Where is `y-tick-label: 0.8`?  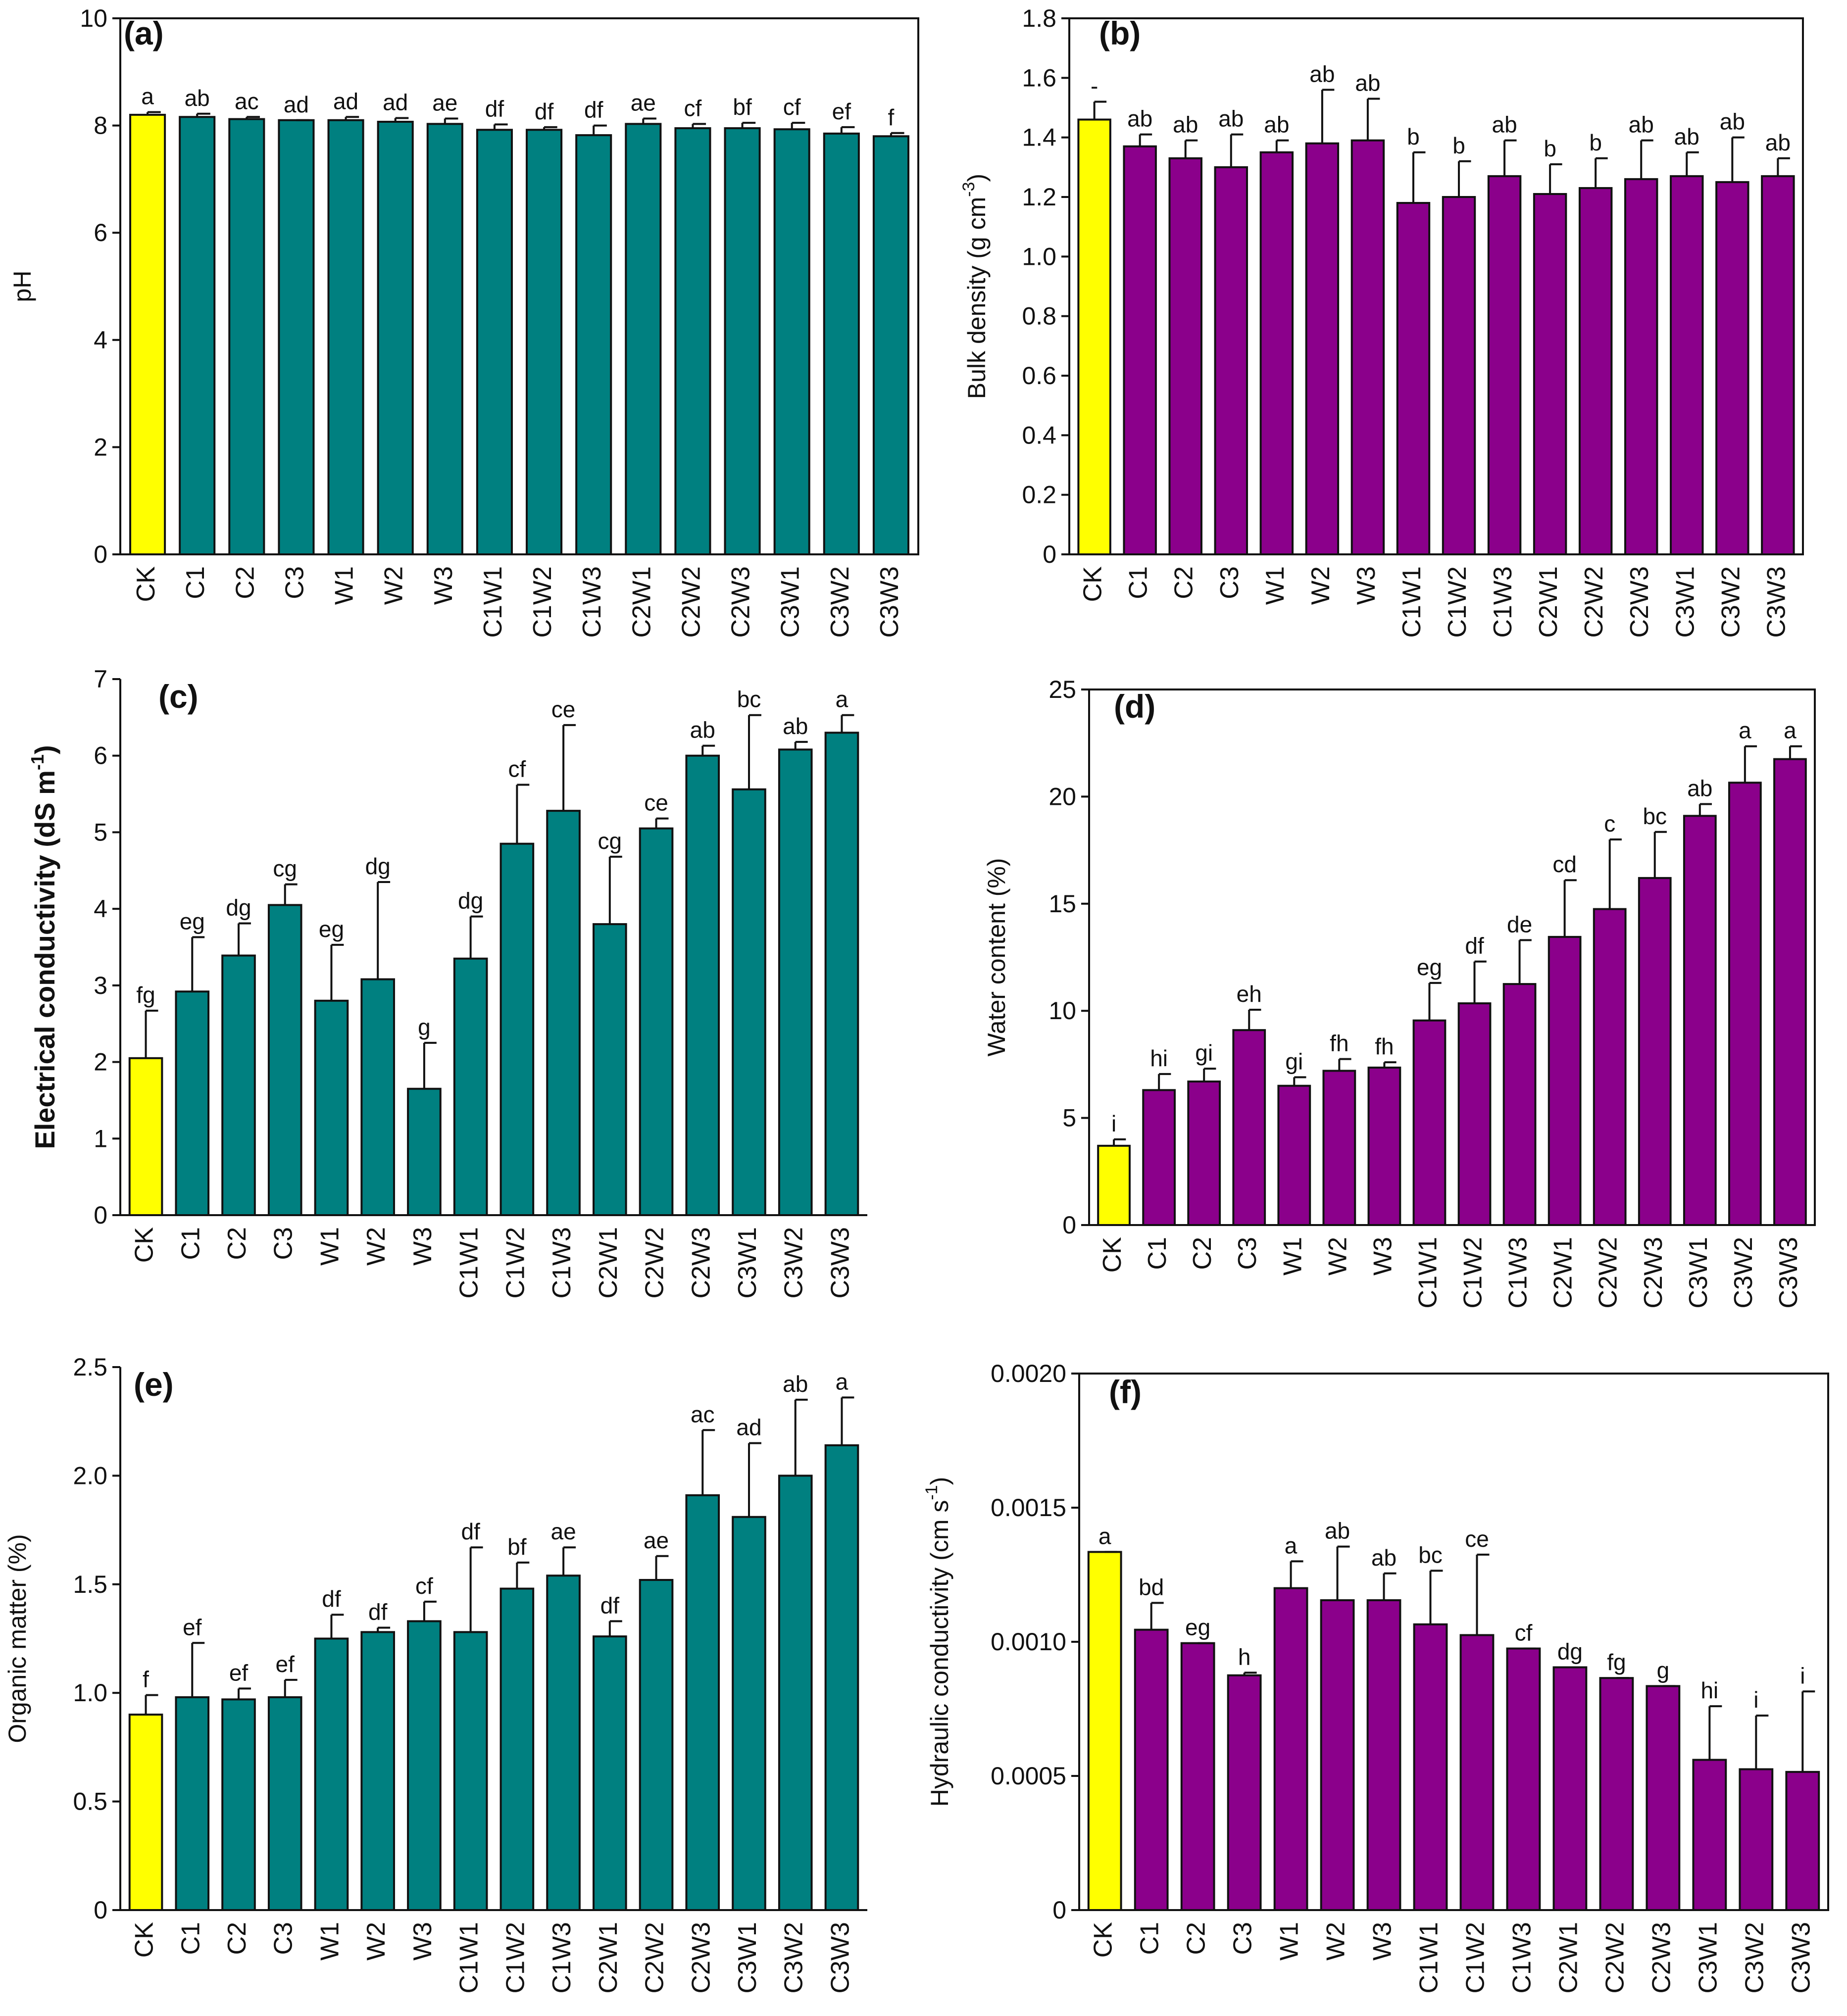
y-tick-label: 0.8 is located at coordinates (1039, 316).